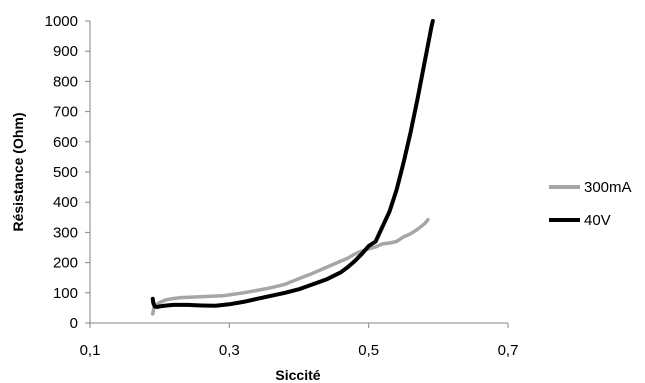 The image size is (645, 383). I want to click on y-tick-label: 800, so click(65, 81).